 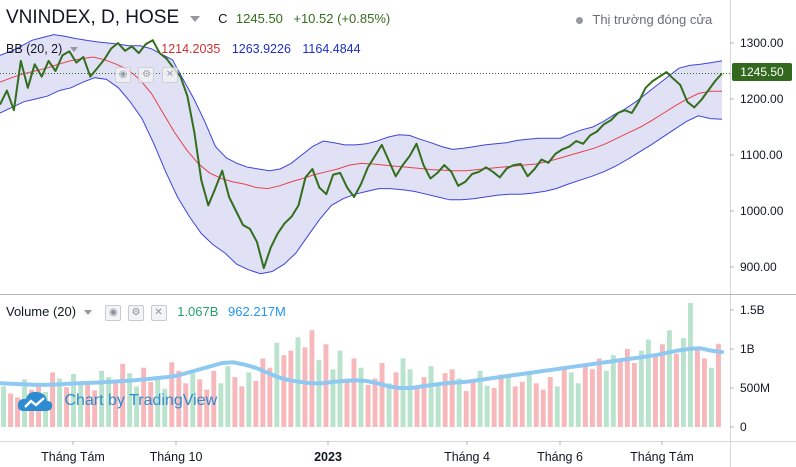 What do you see at coordinates (259, 18) in the screenshot?
I see `close-value: 1245.50` at bounding box center [259, 18].